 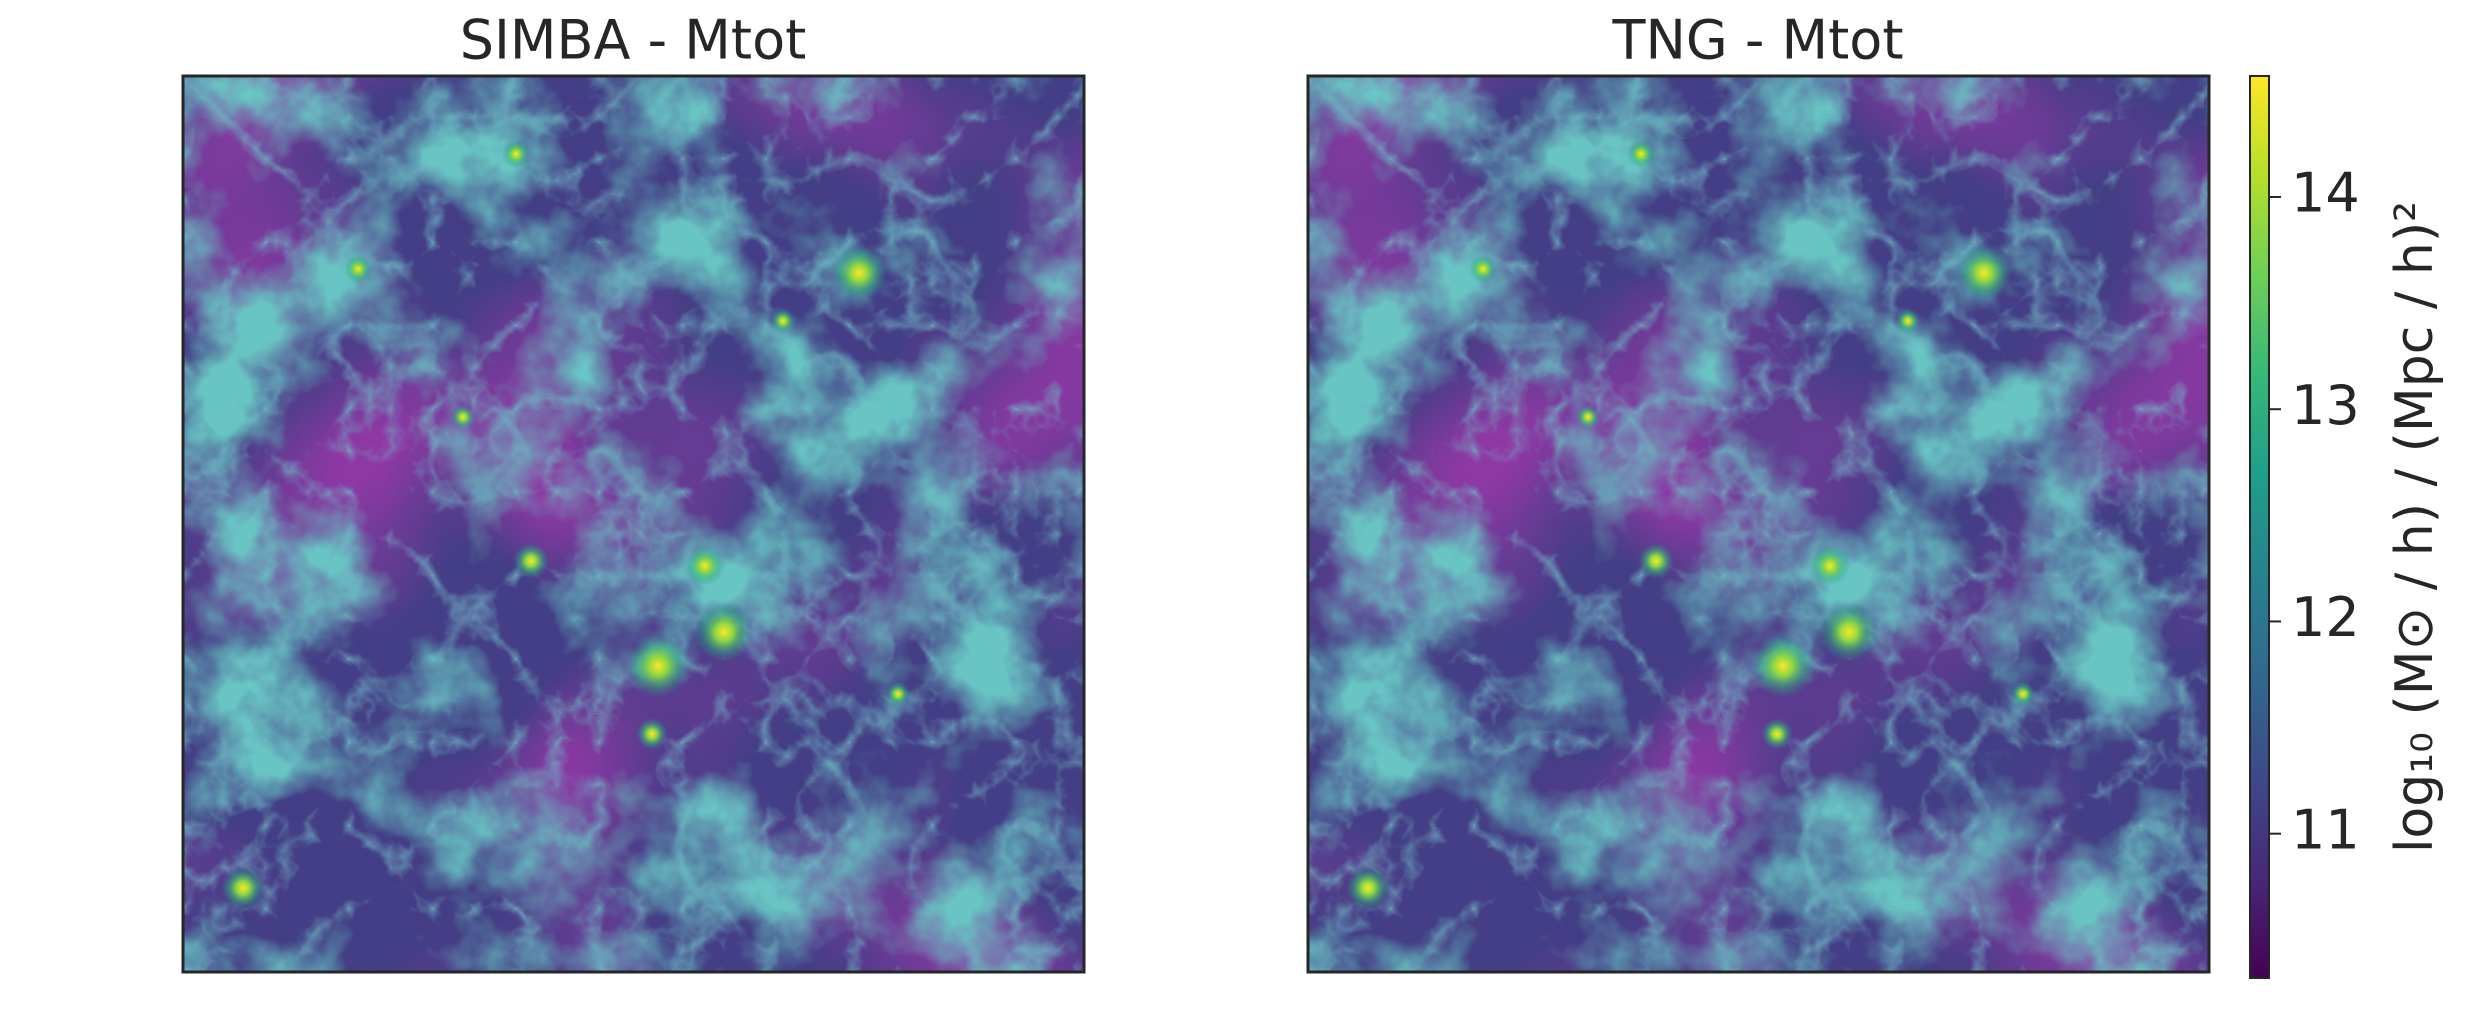 What do you see at coordinates (2259, 527) in the screenshot?
I see `colorbar-fill` at bounding box center [2259, 527].